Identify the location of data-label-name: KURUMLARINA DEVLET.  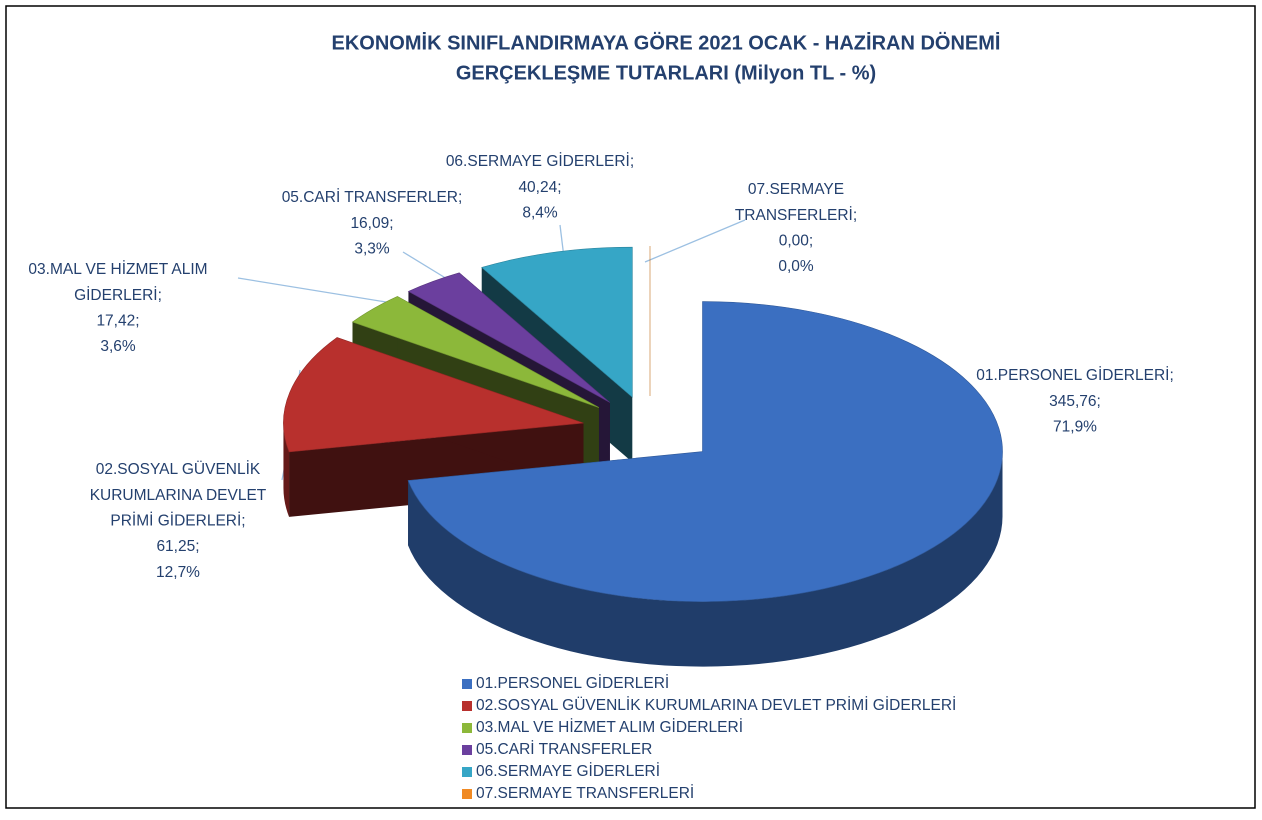
(178, 495).